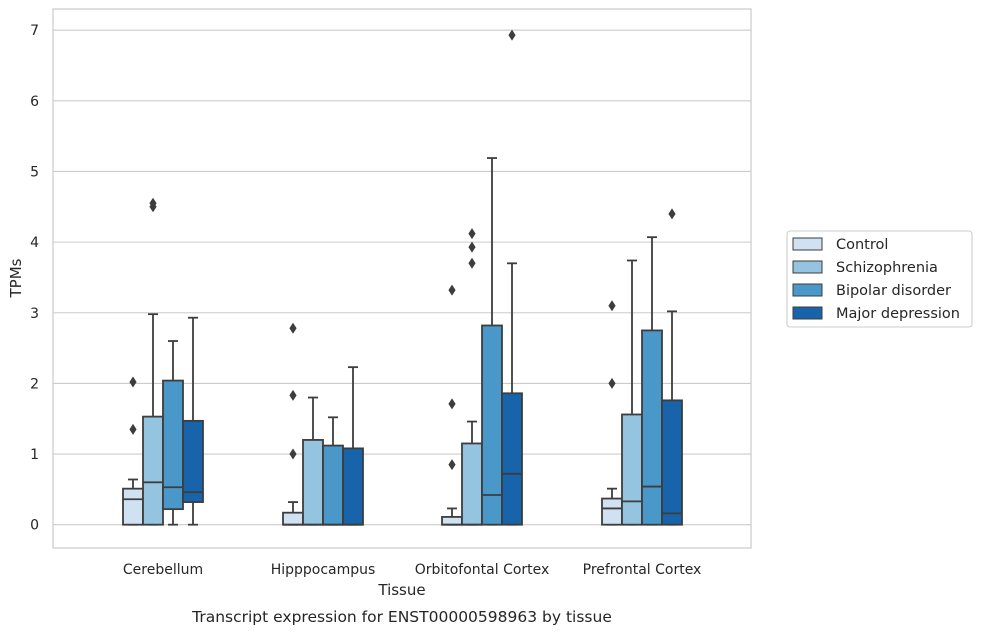 Image resolution: width=983 pixels, height=634 pixels. What do you see at coordinates (862, 245) in the screenshot?
I see `legend-label: Control` at bounding box center [862, 245].